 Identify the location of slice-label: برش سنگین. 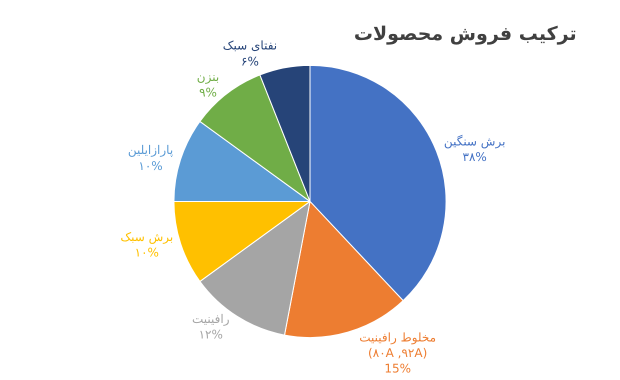
(475, 141).